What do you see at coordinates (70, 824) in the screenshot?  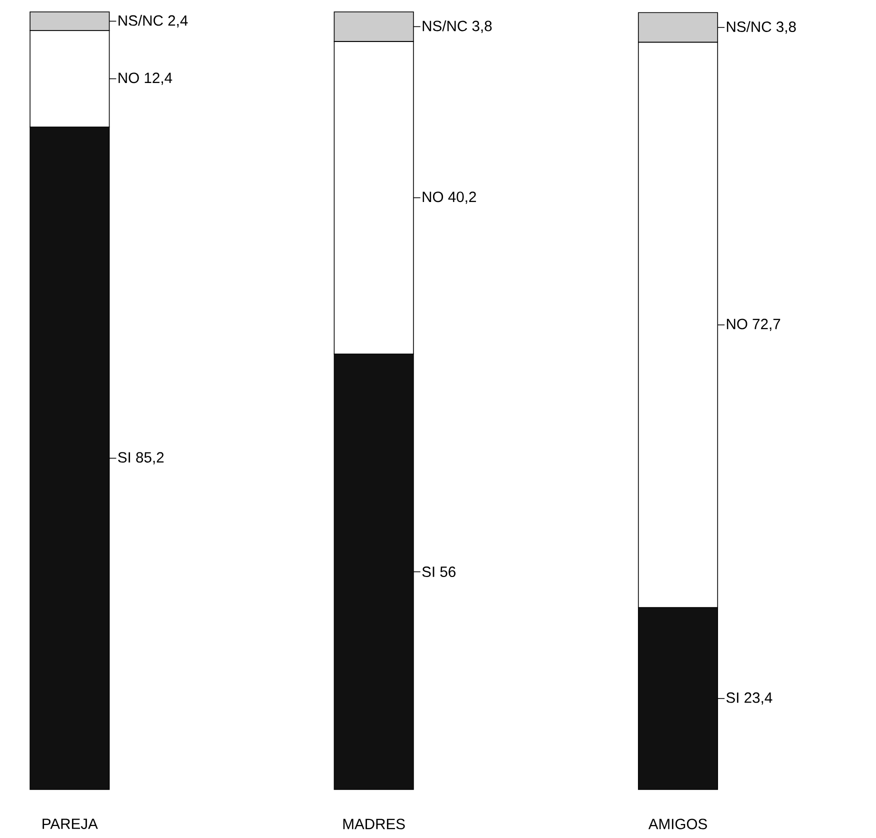 I see `x-tick-label: PAREJA` at bounding box center [70, 824].